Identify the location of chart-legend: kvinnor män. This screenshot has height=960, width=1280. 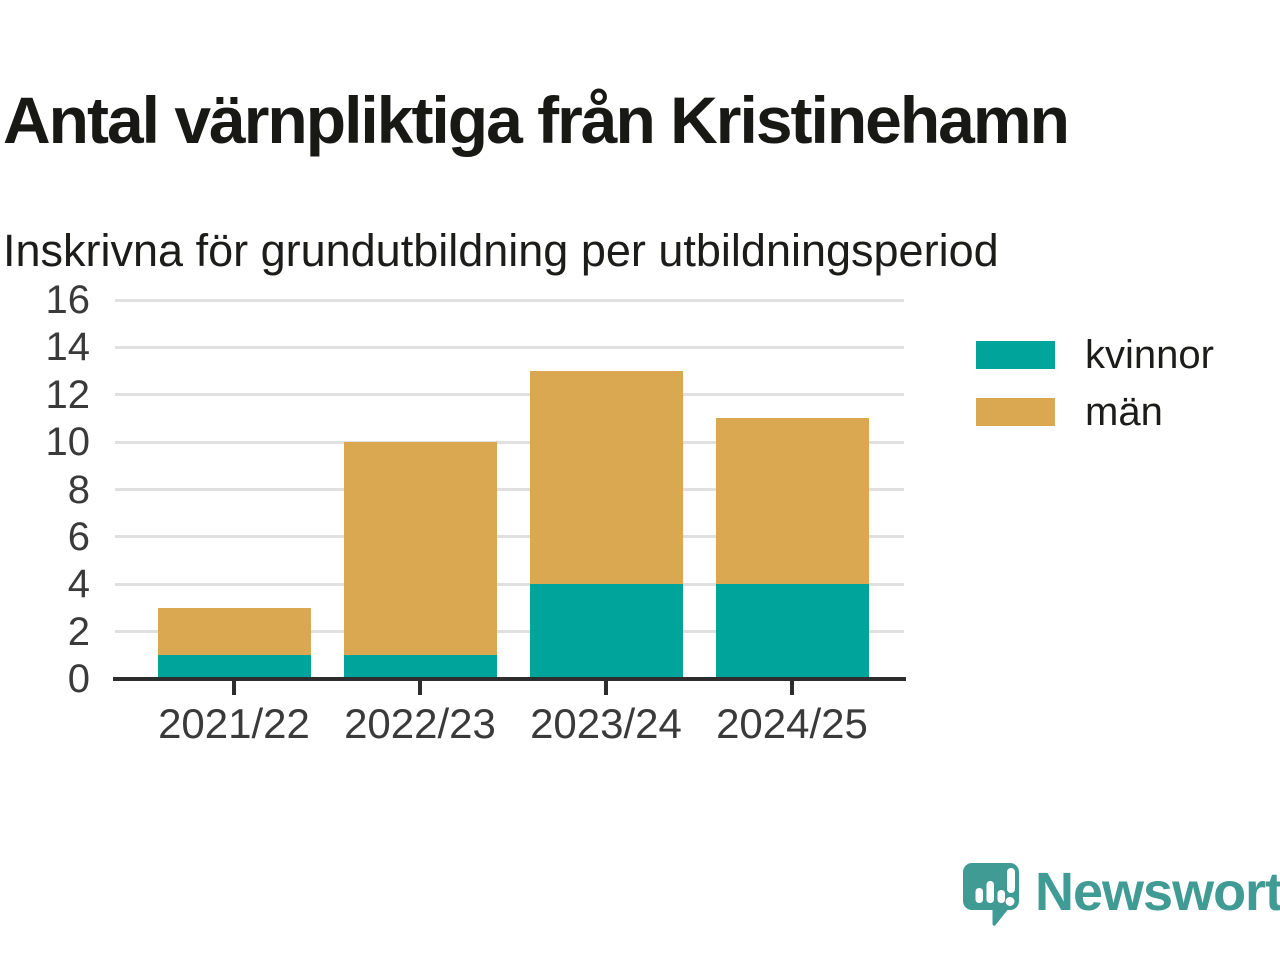
(1095, 383).